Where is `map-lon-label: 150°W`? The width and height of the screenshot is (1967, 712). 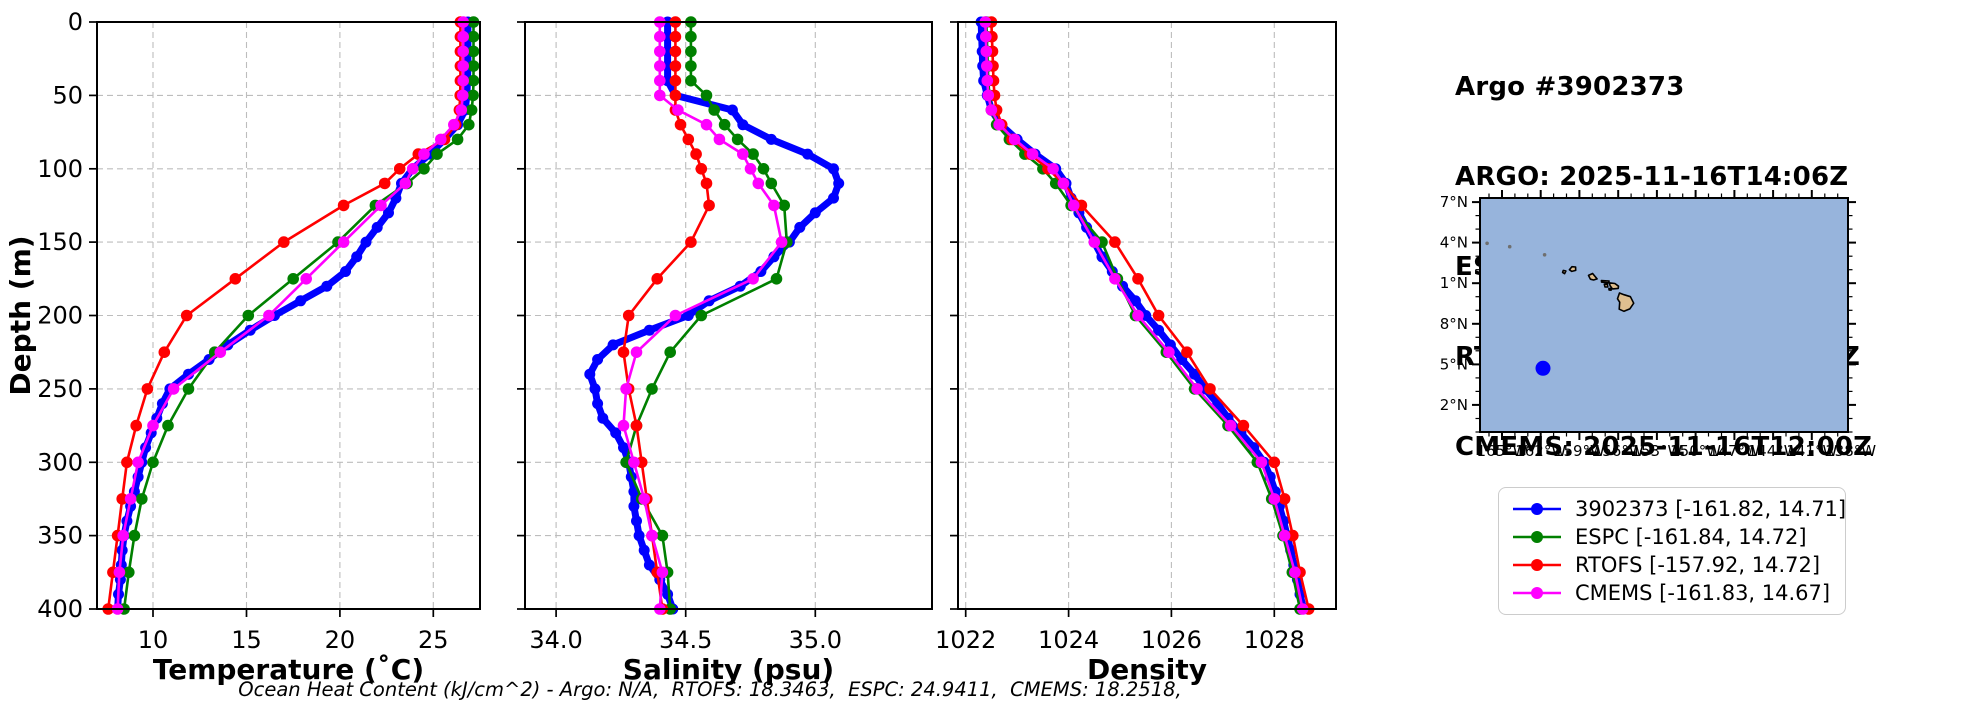 map-lon-label: 150°W is located at coordinates (1695, 451).